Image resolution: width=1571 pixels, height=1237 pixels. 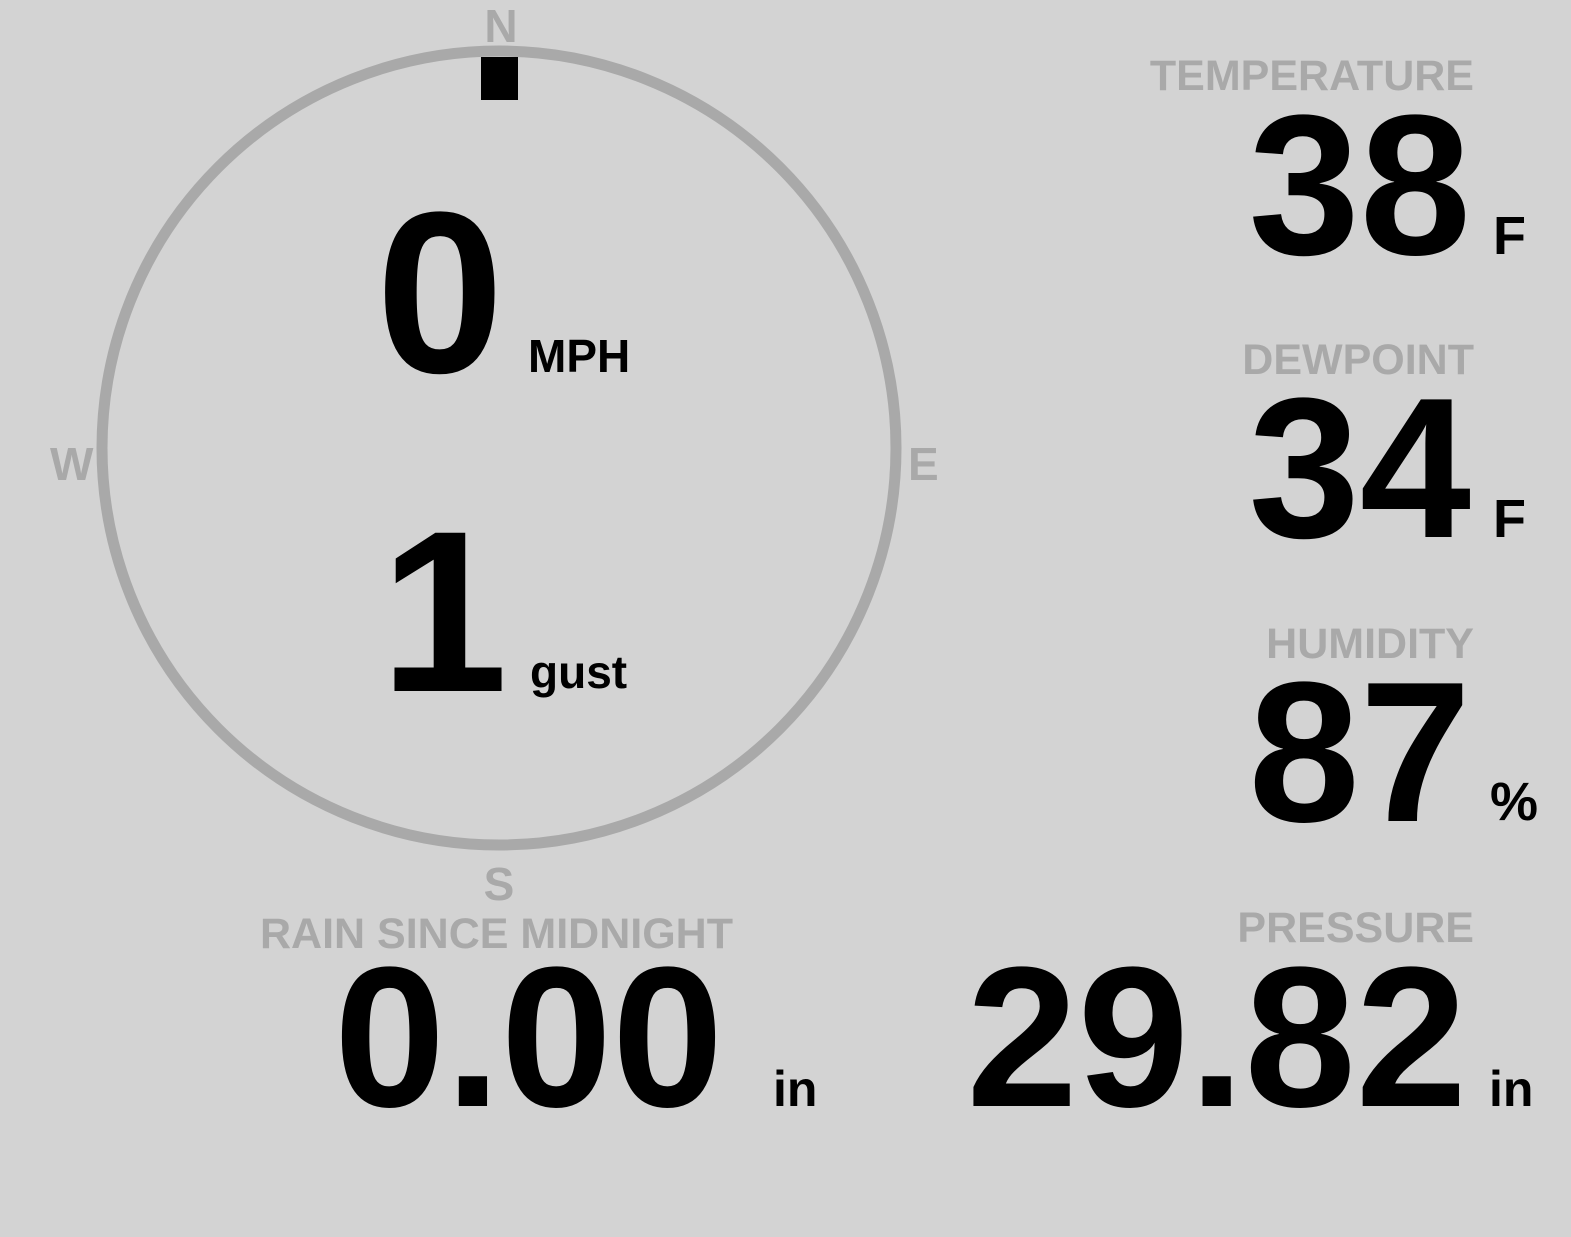 What do you see at coordinates (72, 464) in the screenshot?
I see `compass-west-label: W` at bounding box center [72, 464].